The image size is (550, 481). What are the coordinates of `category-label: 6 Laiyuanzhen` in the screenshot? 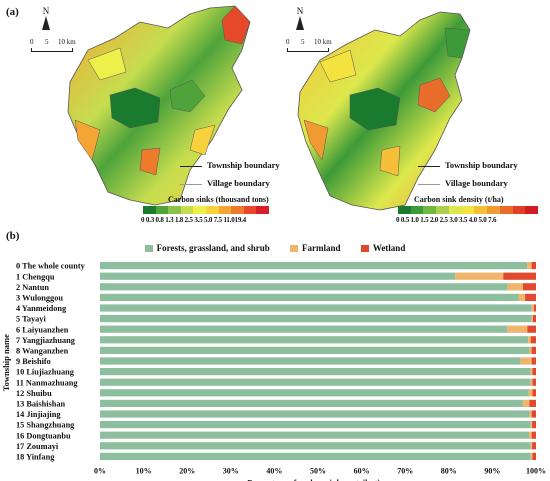 It's located at (42, 329).